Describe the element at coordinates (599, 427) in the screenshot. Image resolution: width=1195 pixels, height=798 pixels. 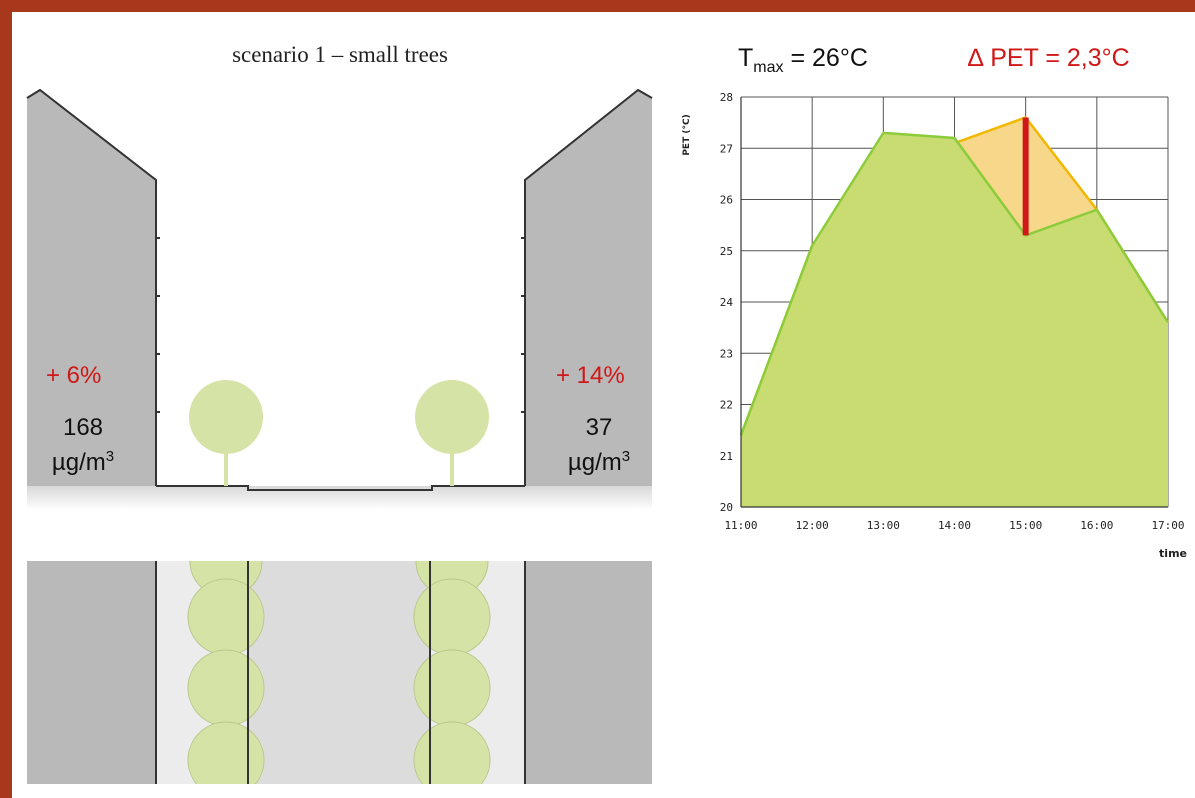
I see `right-value: 37` at that location.